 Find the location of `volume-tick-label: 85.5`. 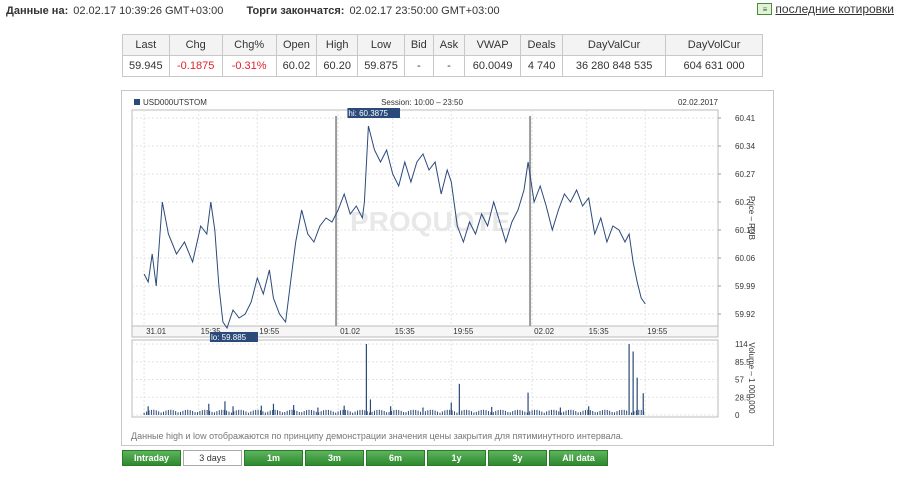

volume-tick-label: 85.5 is located at coordinates (743, 362).